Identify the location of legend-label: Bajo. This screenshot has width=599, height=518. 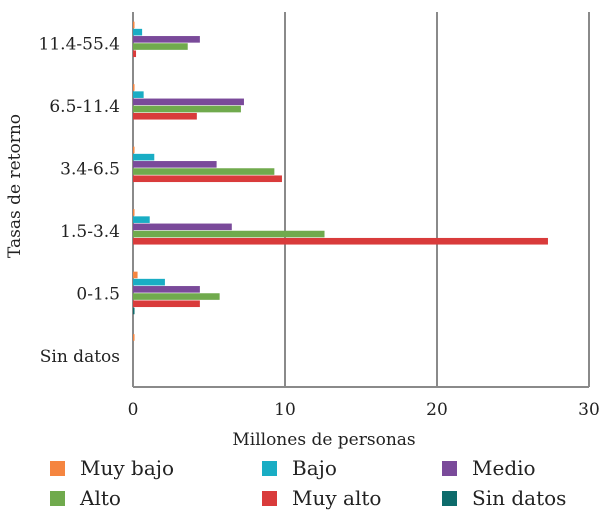
(314, 468).